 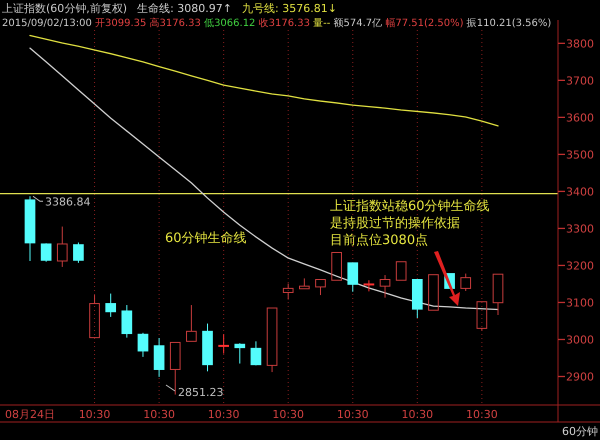 What do you see at coordinates (580, 43) in the screenshot?
I see `y-tick-label: 3800` at bounding box center [580, 43].